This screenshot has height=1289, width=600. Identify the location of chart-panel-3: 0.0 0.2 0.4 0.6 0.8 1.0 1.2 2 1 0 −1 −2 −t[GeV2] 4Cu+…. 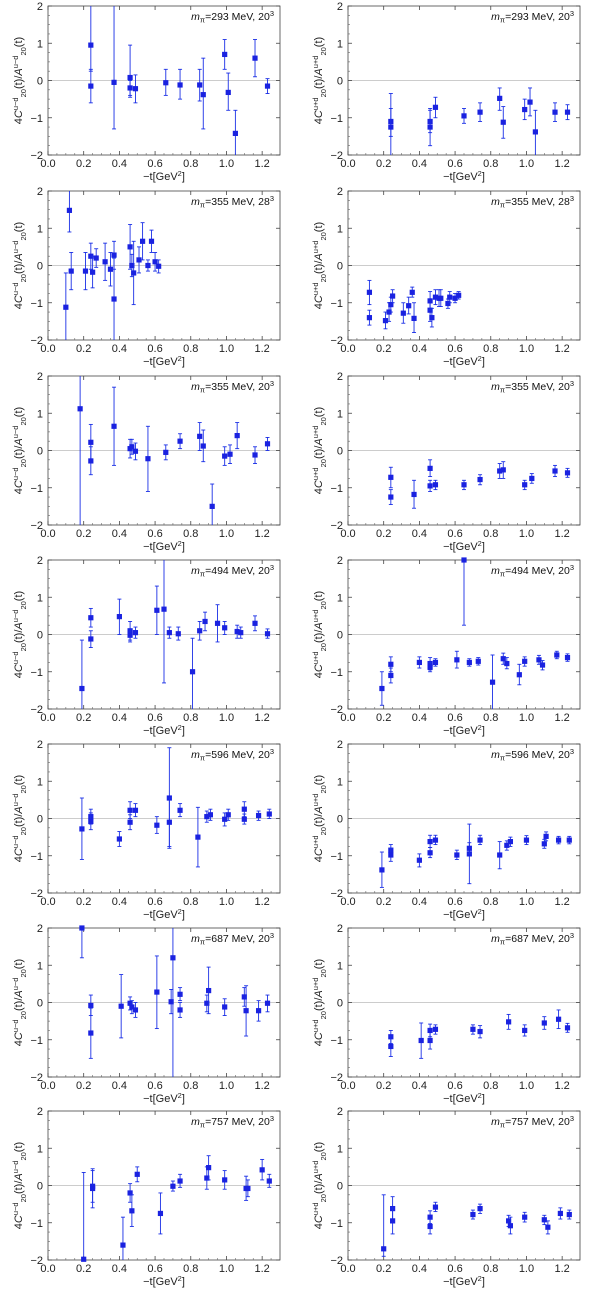
(446, 277).